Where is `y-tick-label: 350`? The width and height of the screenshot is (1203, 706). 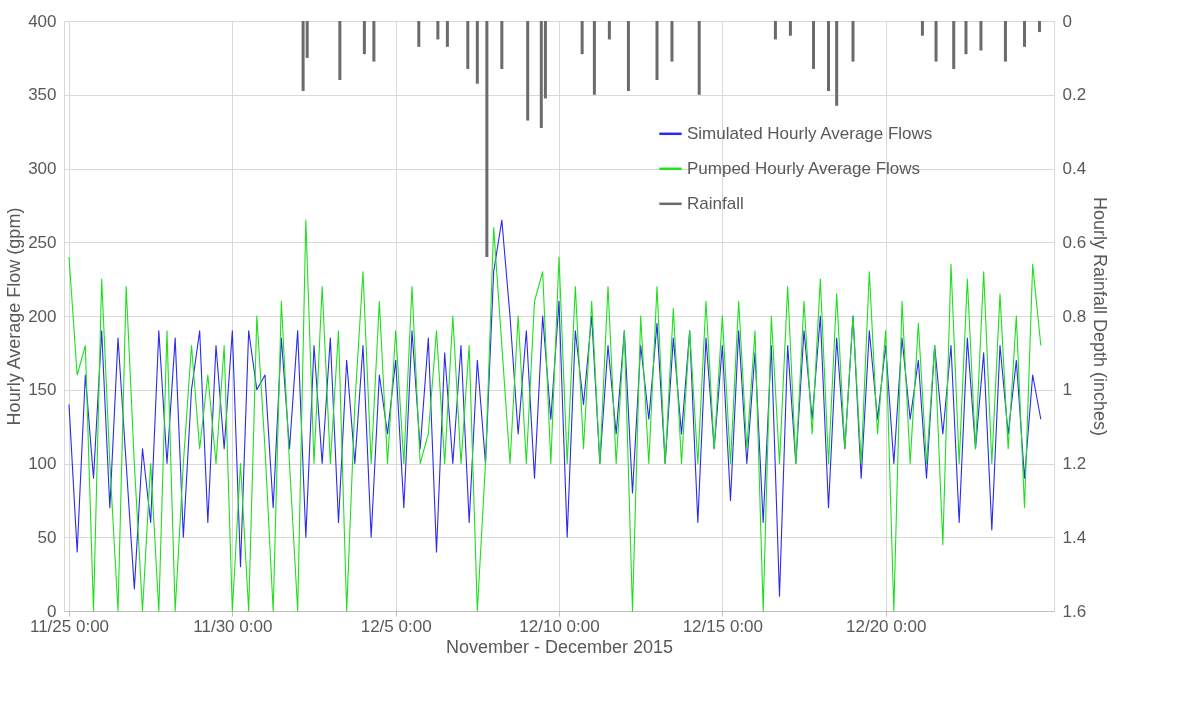 y-tick-label: 350 is located at coordinates (42, 95).